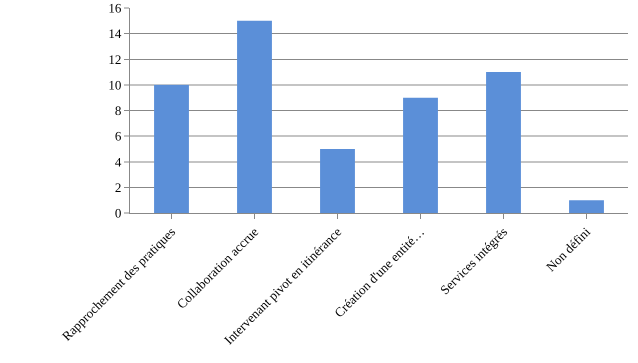 The width and height of the screenshot is (638, 363). What do you see at coordinates (118, 213) in the screenshot?
I see `y-tick-label: 0` at bounding box center [118, 213].